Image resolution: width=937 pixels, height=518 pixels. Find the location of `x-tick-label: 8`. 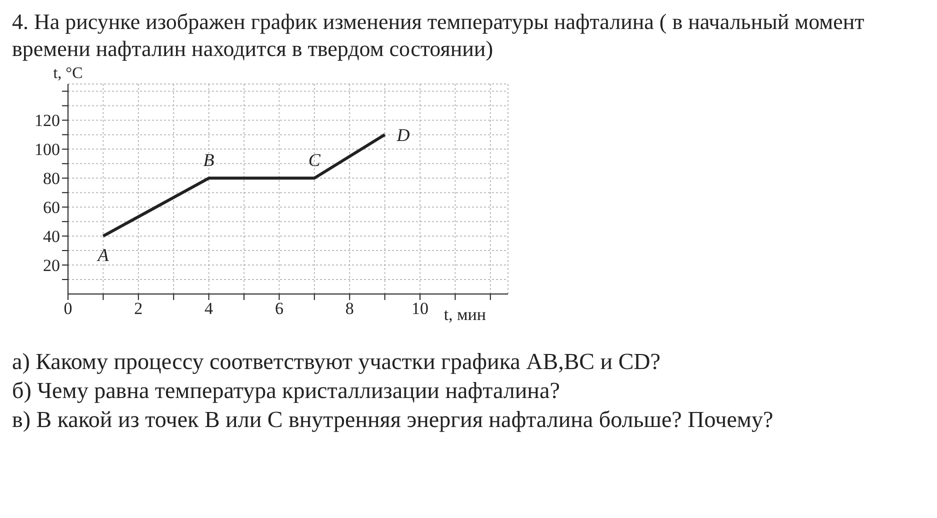

x-tick-label: 8 is located at coordinates (349, 308).